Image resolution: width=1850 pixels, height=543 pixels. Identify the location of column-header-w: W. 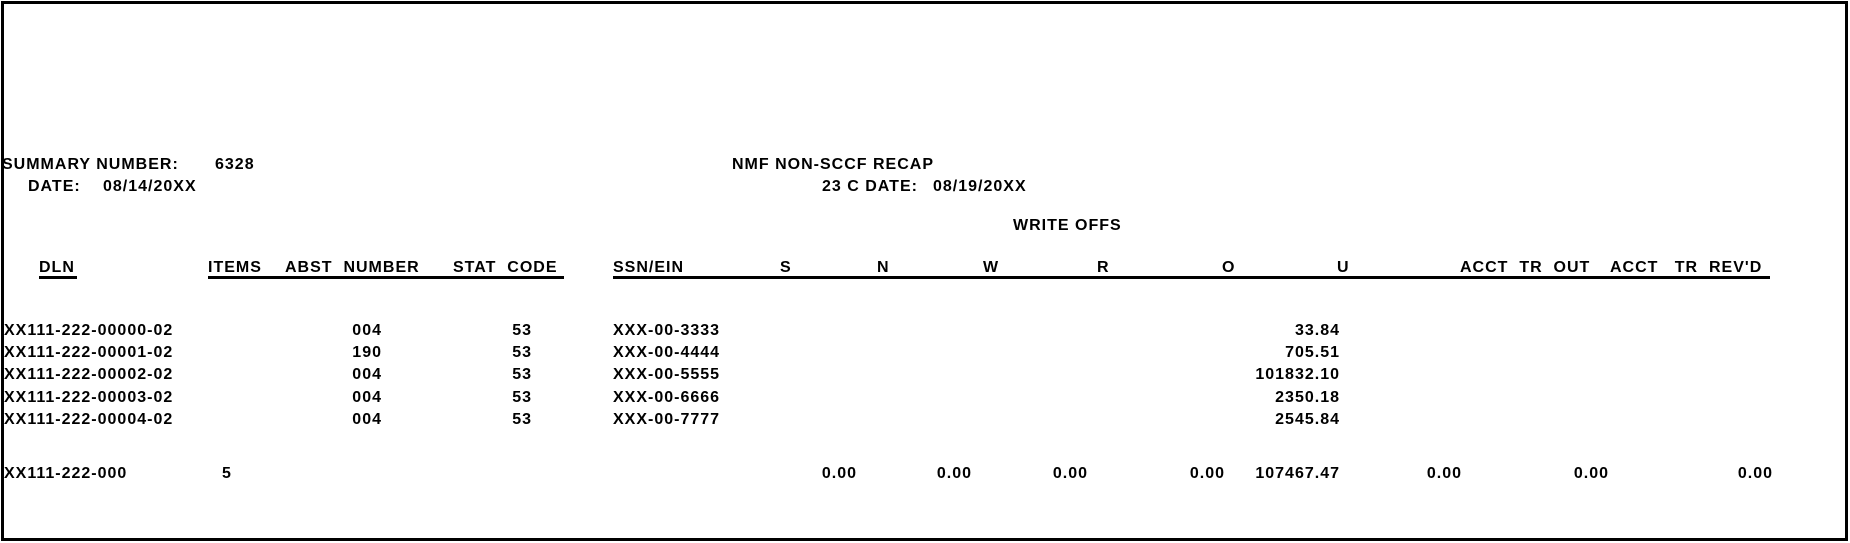
(991, 267).